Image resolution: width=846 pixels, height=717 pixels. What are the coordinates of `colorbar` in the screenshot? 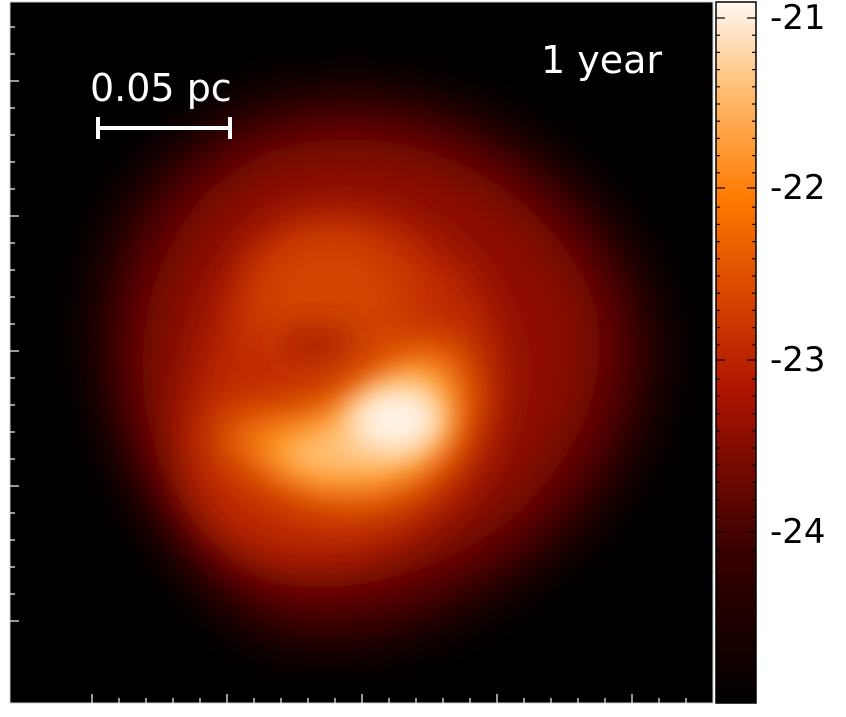 It's located at (736, 352).